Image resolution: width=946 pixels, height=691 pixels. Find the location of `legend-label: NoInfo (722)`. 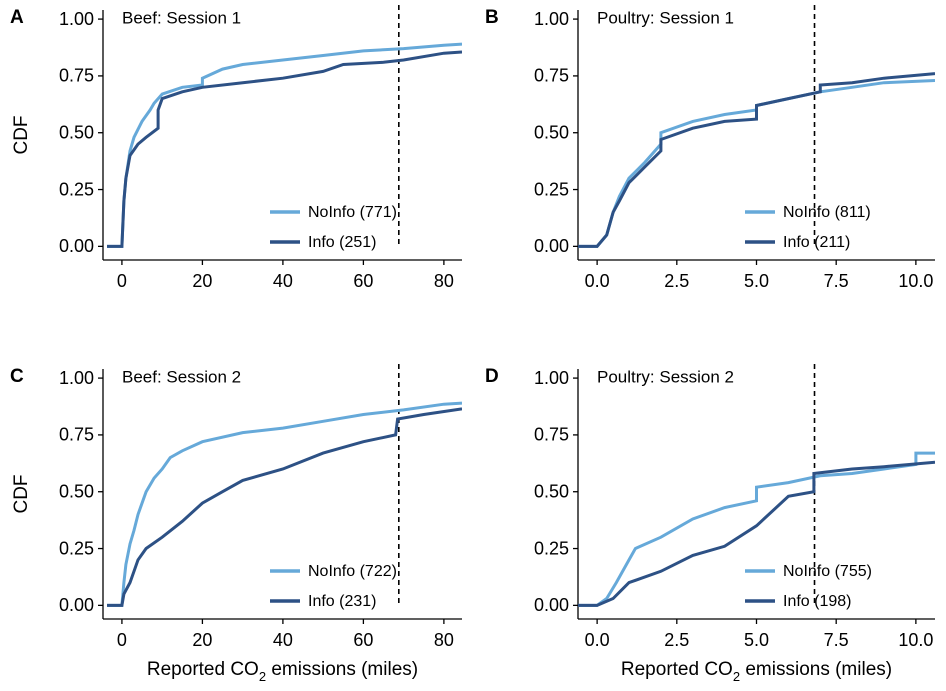

legend-label: NoInfo (722) is located at coordinates (352, 571).